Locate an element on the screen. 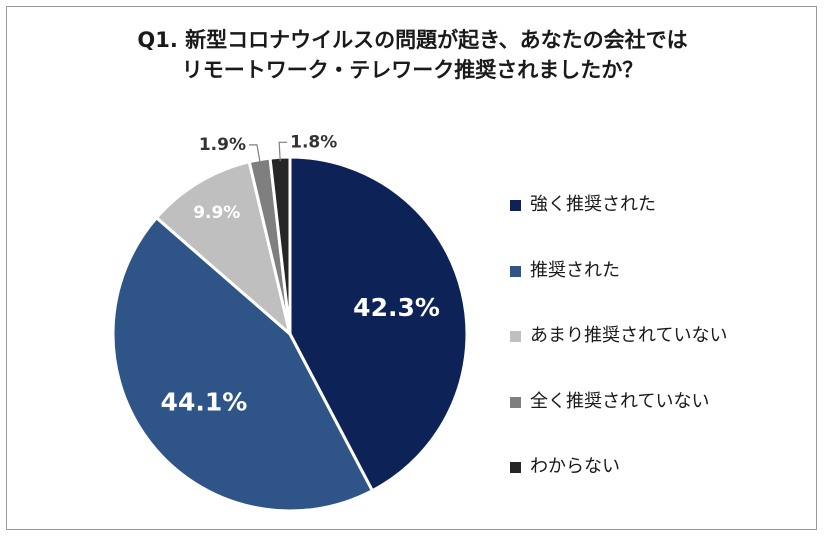 The image size is (825, 538). leader-line-dont-know is located at coordinates (283, 151).